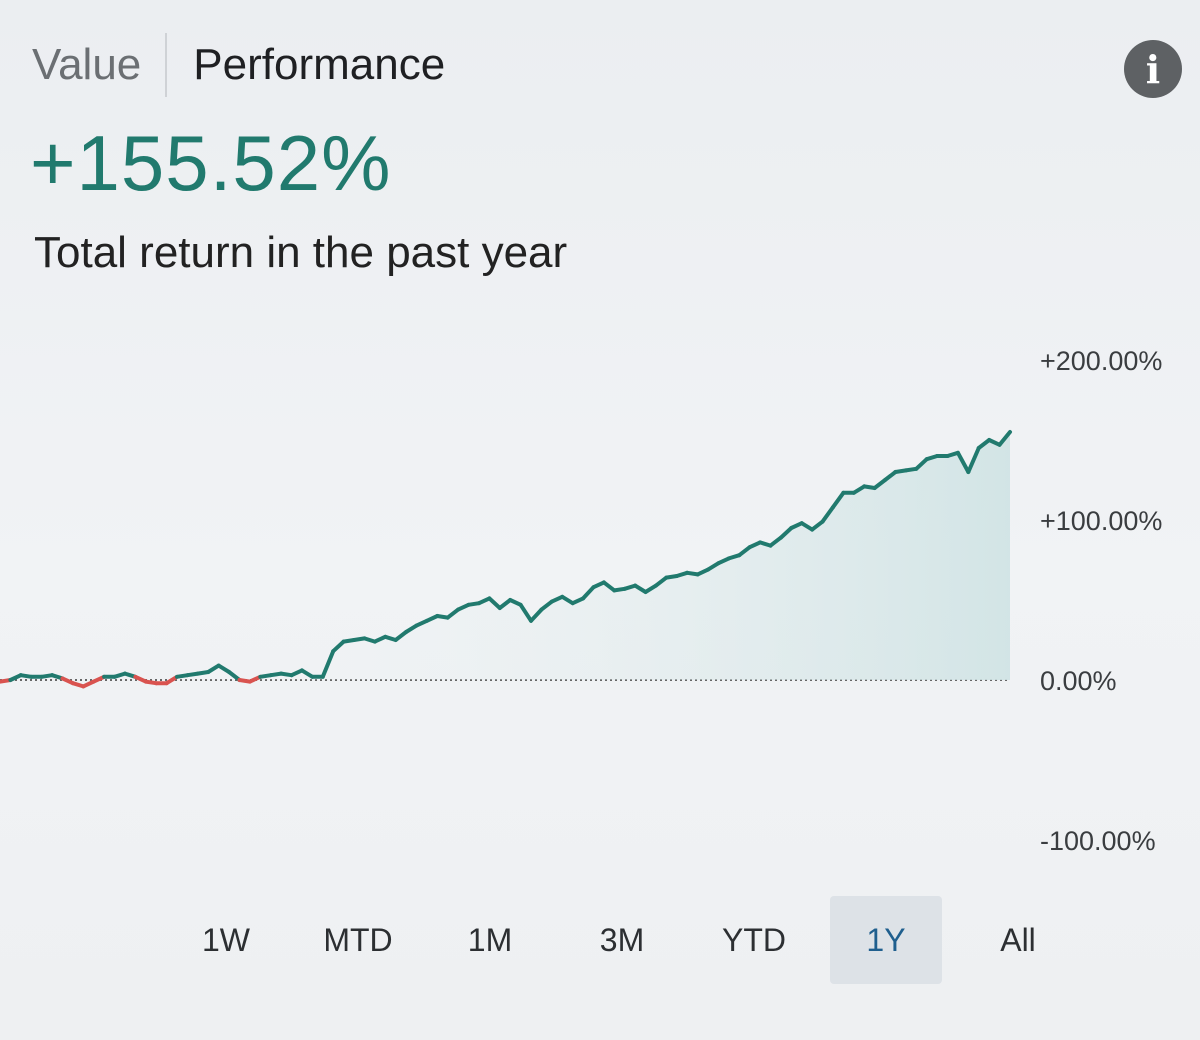  Describe the element at coordinates (1098, 841) in the screenshot. I see `y-tick-label: -100.00%` at that location.